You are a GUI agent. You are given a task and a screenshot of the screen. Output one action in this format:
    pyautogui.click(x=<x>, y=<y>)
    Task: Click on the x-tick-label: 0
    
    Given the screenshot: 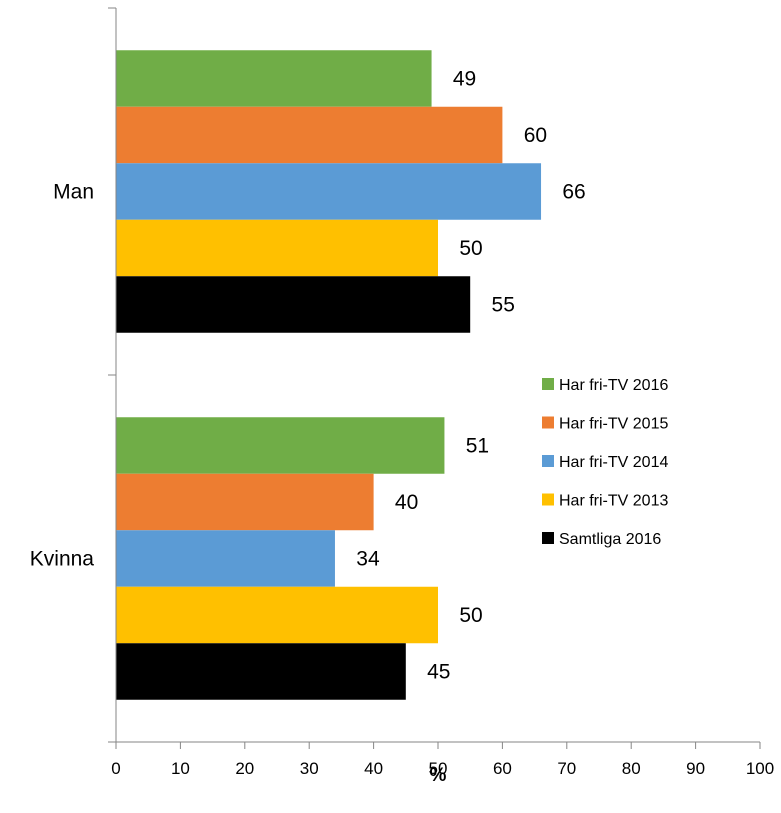 What is the action you would take?
    pyautogui.click(x=115, y=768)
    